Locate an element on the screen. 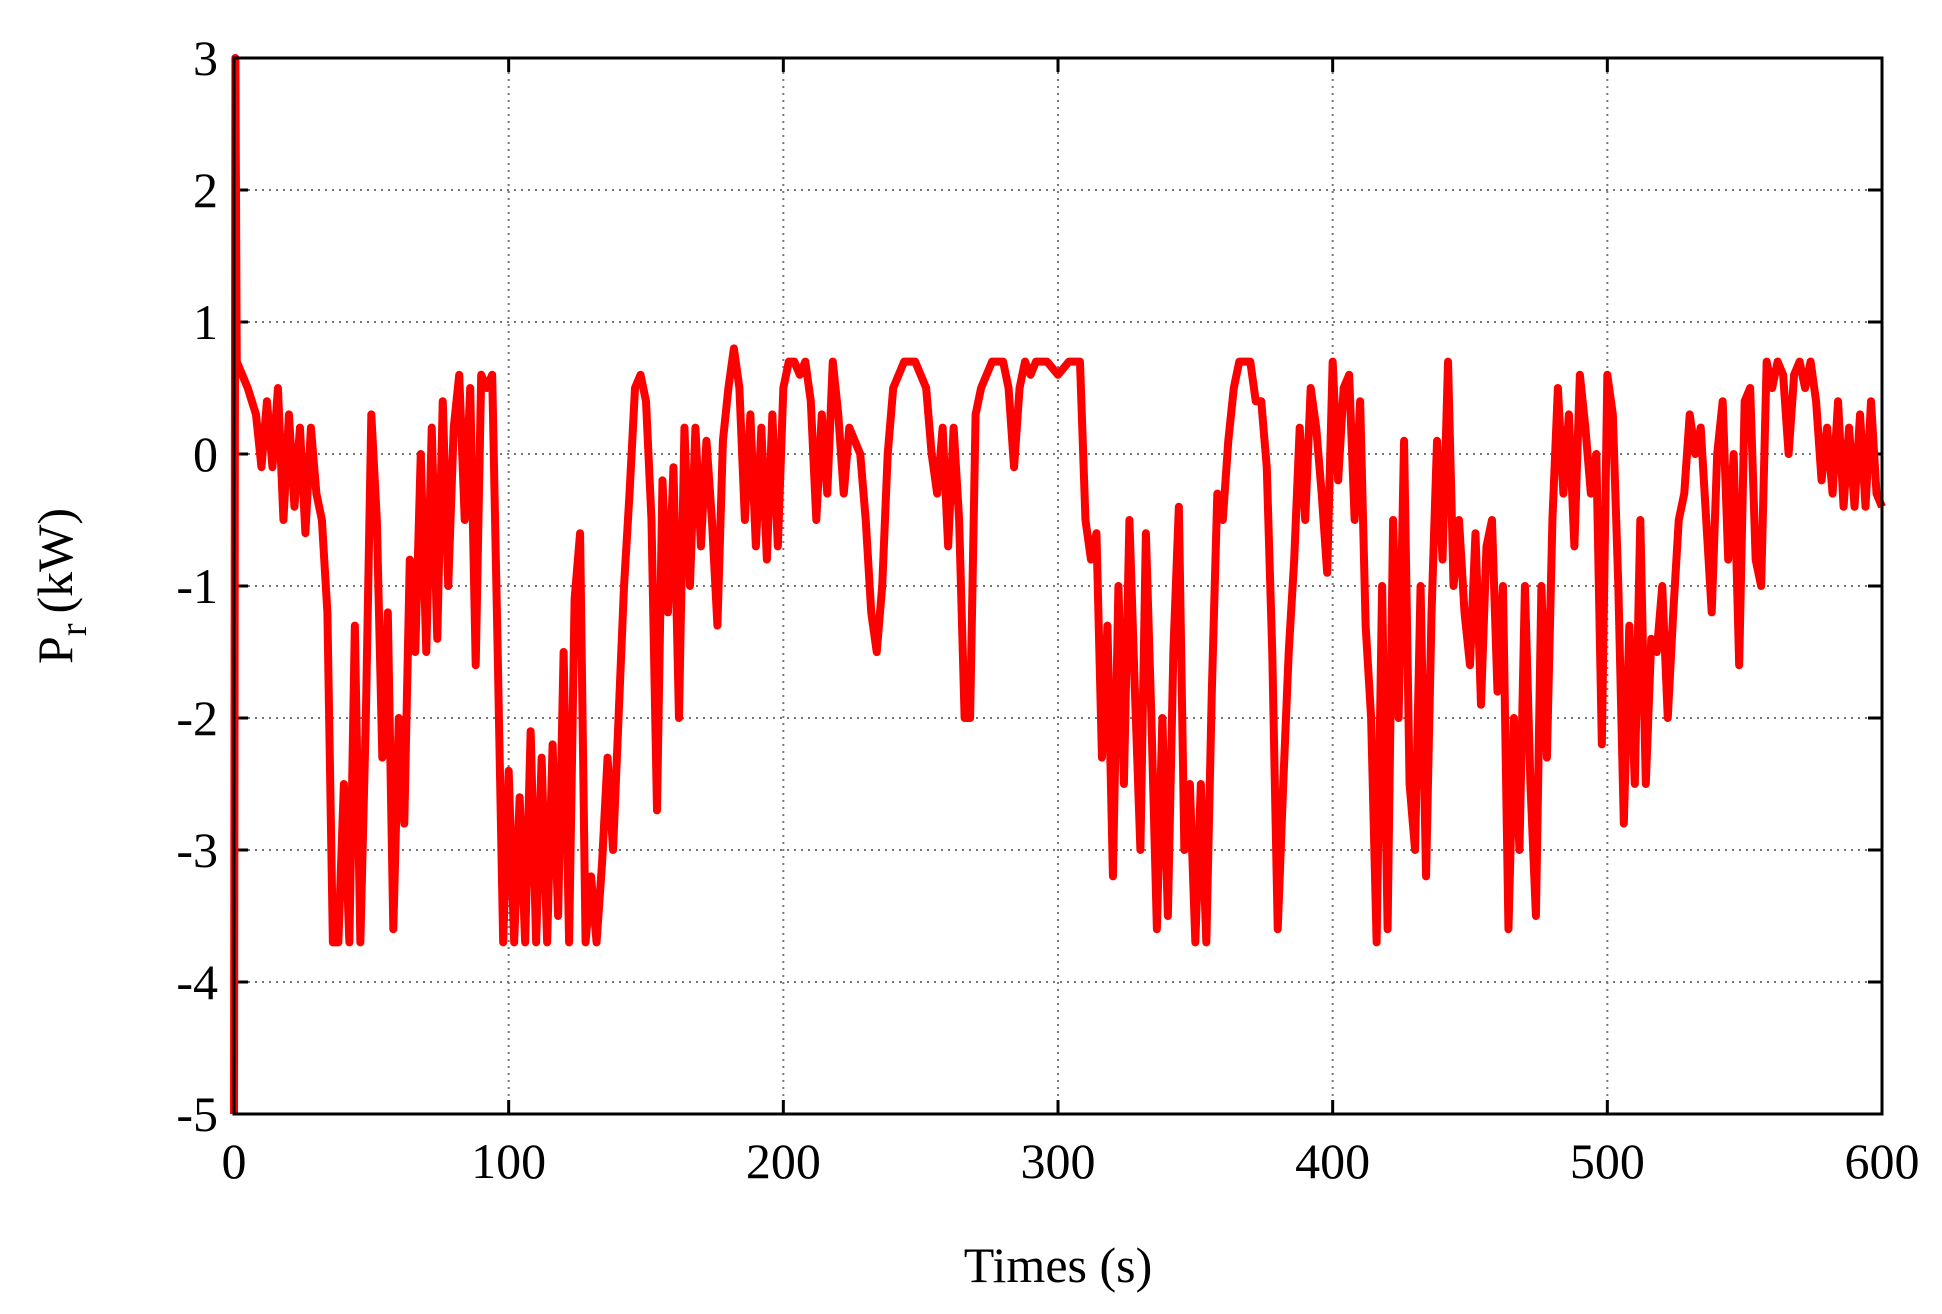  y-tick-label: 1 is located at coordinates (205, 322).